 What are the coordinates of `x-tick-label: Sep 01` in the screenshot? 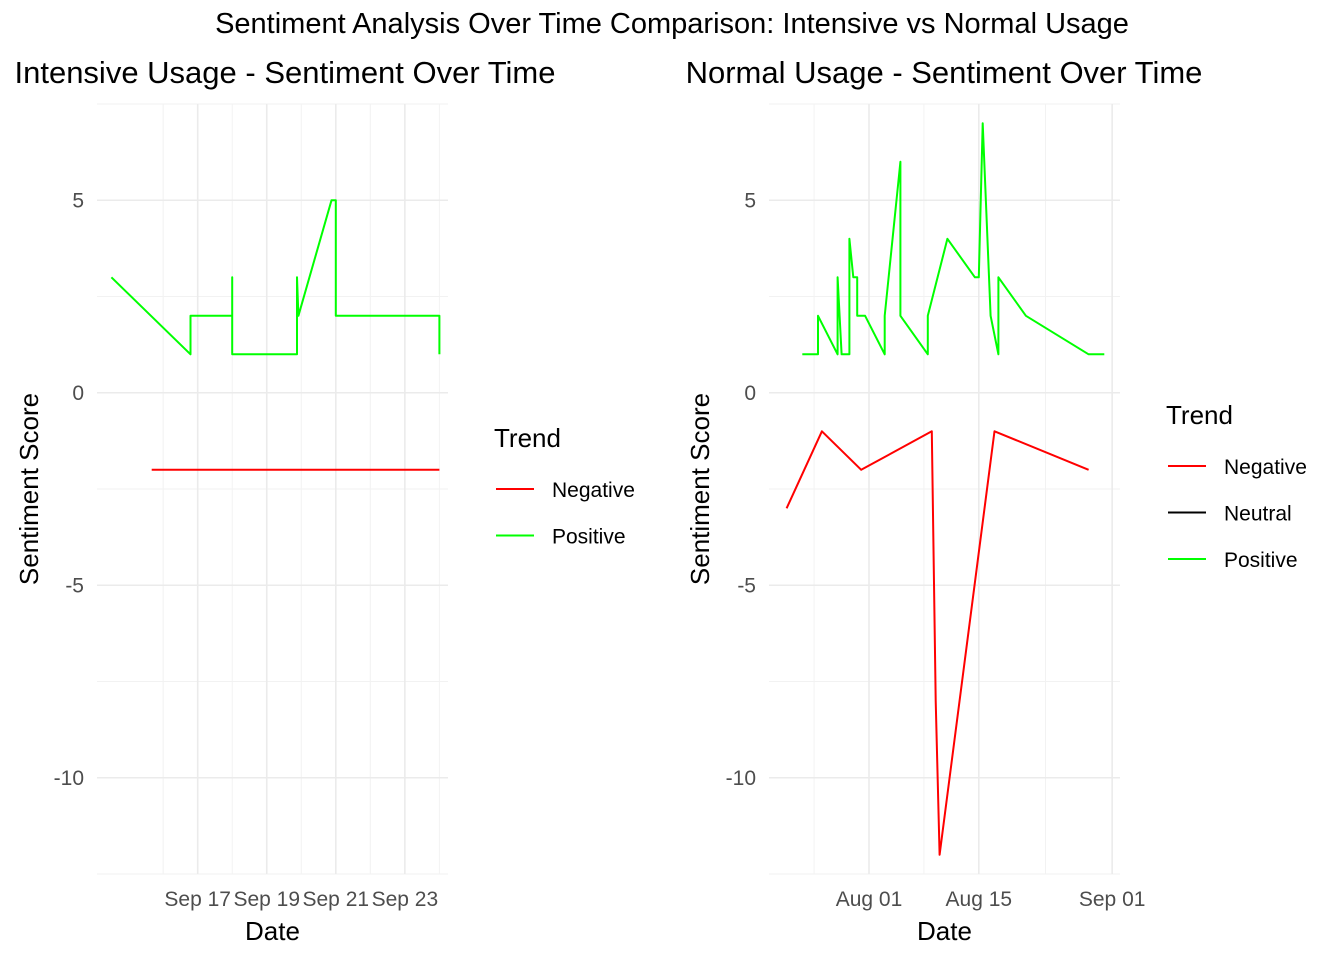 It's located at (1112, 899).